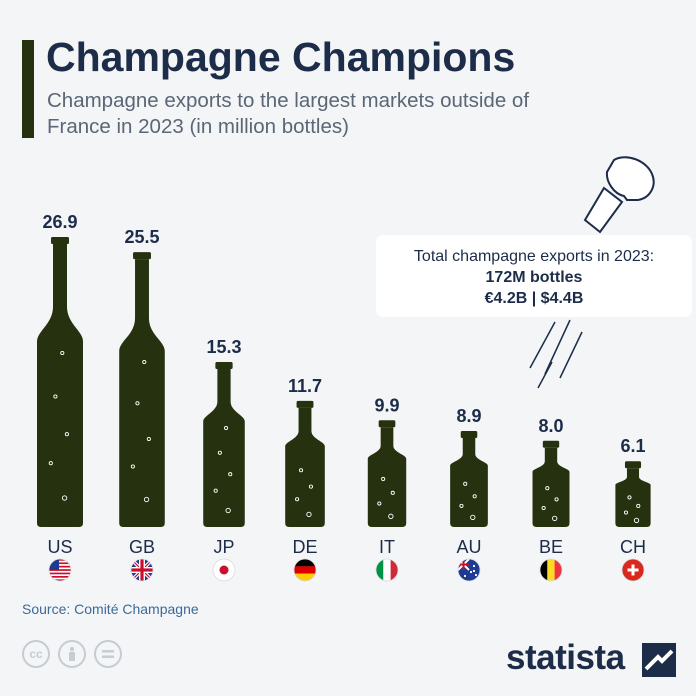 Image resolution: width=696 pixels, height=696 pixels. What do you see at coordinates (304, 547) in the screenshot?
I see `category-label: DE` at bounding box center [304, 547].